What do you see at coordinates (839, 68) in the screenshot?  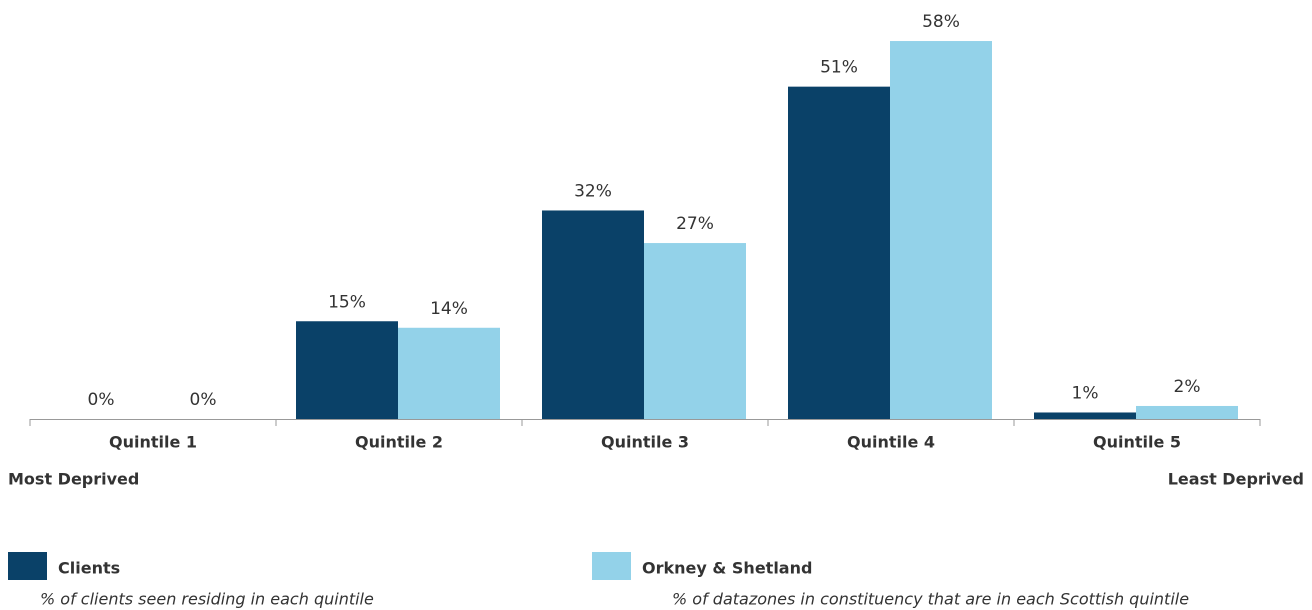 I see `value-label: 51%` at bounding box center [839, 68].